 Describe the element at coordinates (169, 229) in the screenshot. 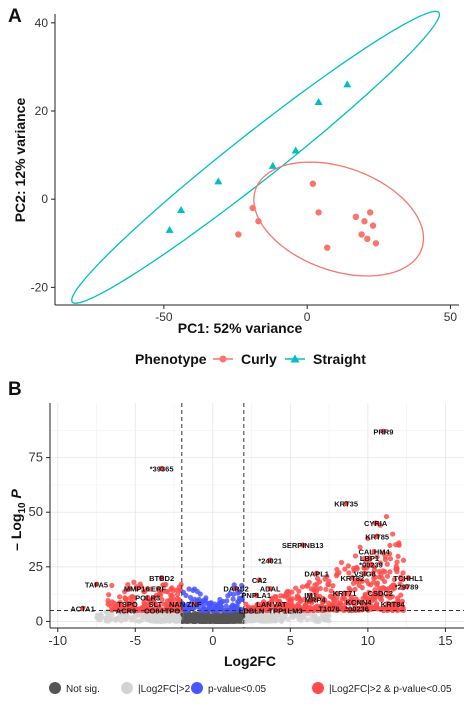

I see `pca-point-straight` at that location.